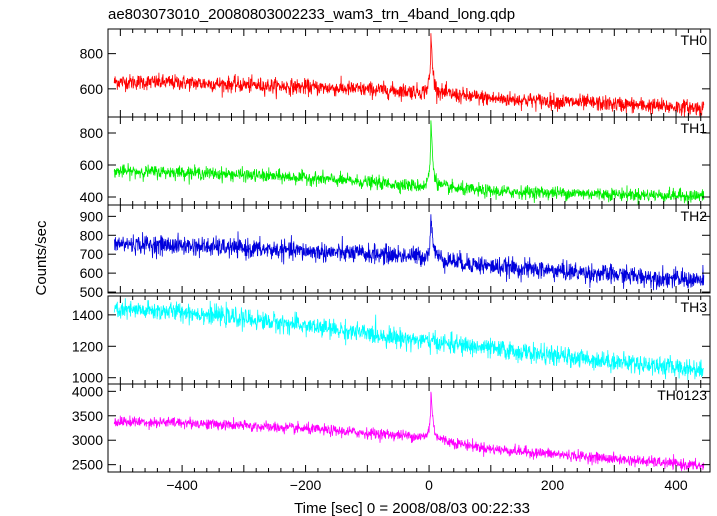  What do you see at coordinates (429, 485) in the screenshot?
I see `x-tick-label: 0` at bounding box center [429, 485].